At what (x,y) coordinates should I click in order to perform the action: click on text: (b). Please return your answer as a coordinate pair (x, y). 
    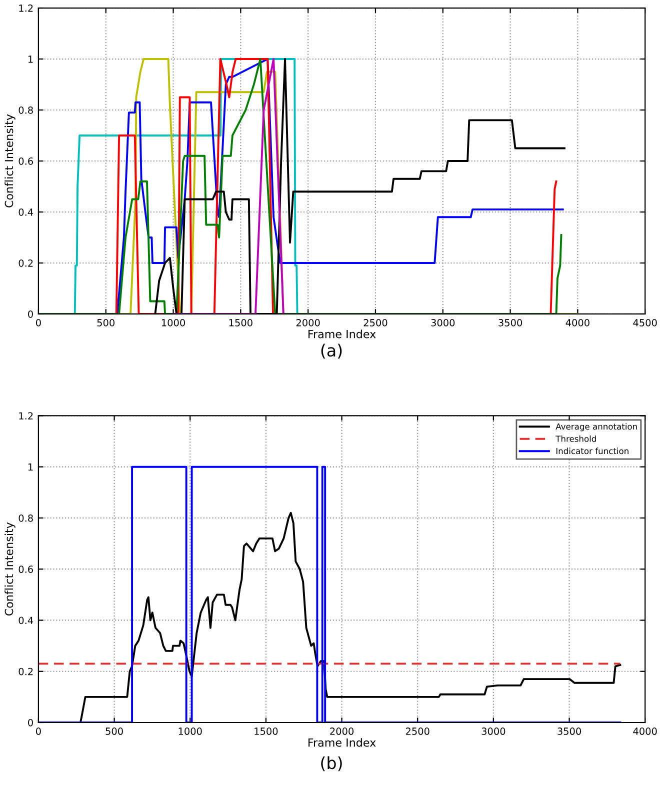
    Looking at the image, I should click on (331, 764).